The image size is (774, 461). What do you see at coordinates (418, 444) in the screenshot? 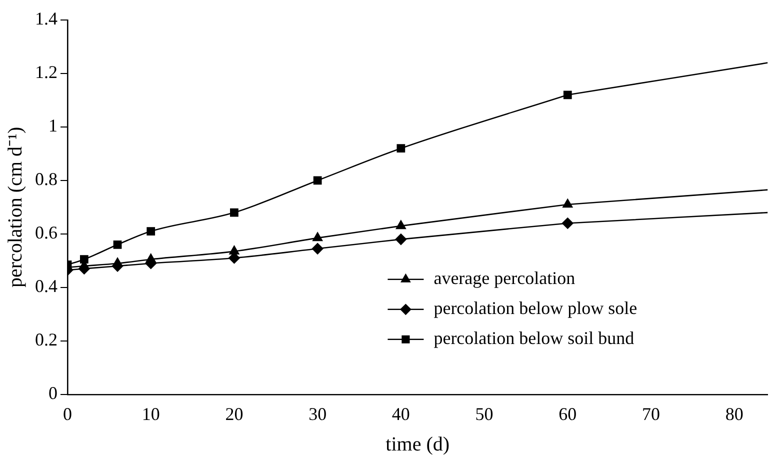
I see `x-axis-title: time (d)` at bounding box center [418, 444].